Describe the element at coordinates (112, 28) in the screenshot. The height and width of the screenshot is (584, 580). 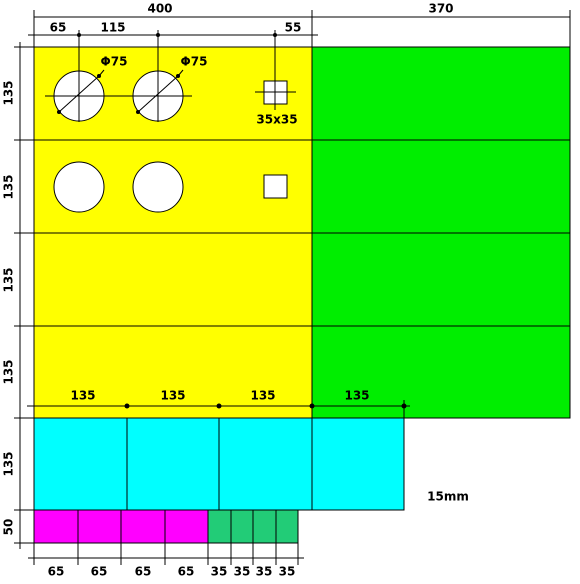
I see `dim-label: 115` at that location.